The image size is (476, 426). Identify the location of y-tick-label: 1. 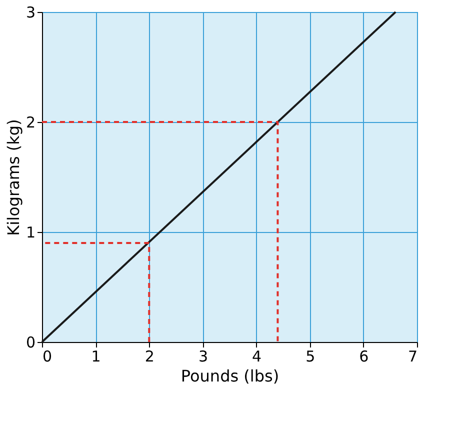
(31, 233).